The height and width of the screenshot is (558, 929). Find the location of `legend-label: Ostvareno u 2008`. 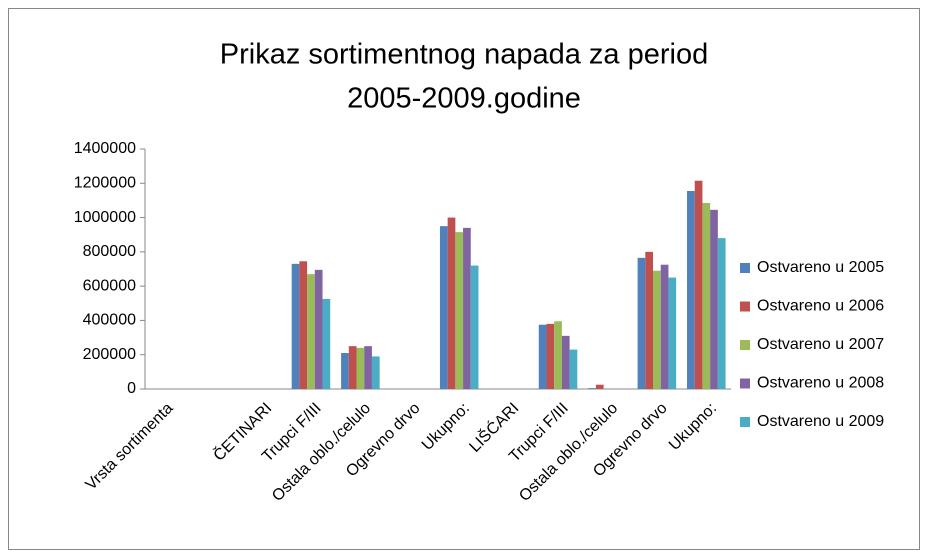

legend-label: Ostvareno u 2008 is located at coordinates (820, 383).